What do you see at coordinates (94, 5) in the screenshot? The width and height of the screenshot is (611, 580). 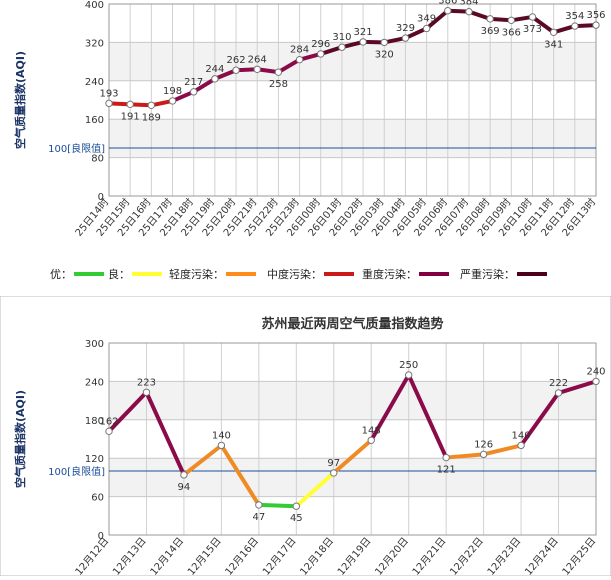 I see `y-tick-label: 400` at bounding box center [94, 5].